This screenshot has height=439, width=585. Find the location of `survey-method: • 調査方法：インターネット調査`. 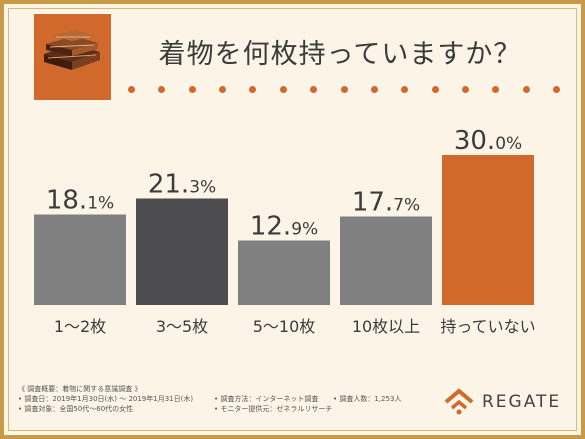

survey-method: • 調査方法：インターネット調査 is located at coordinates (266, 399).